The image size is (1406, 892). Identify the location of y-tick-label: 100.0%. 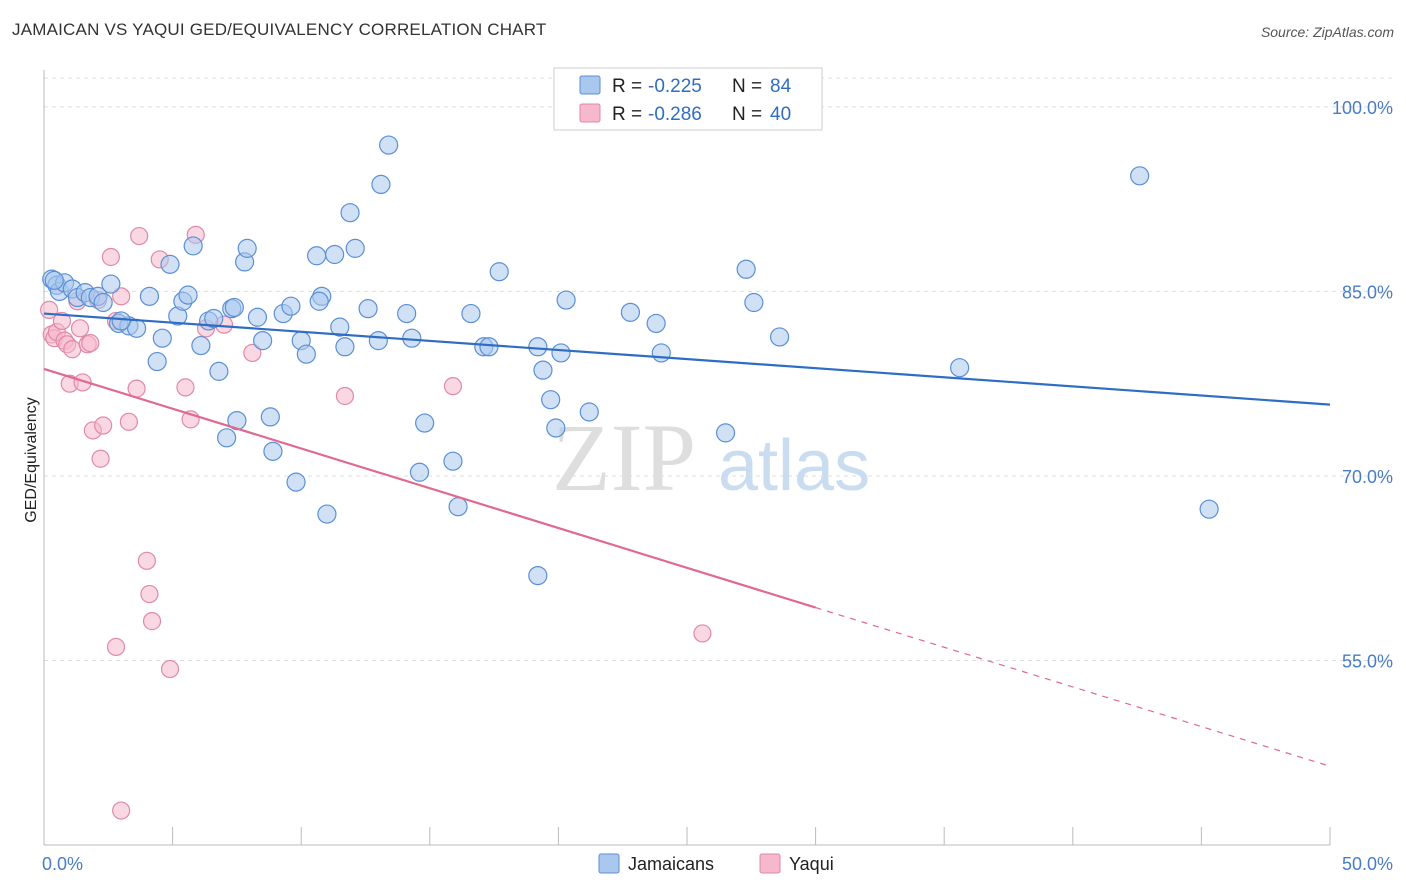
(1362, 108).